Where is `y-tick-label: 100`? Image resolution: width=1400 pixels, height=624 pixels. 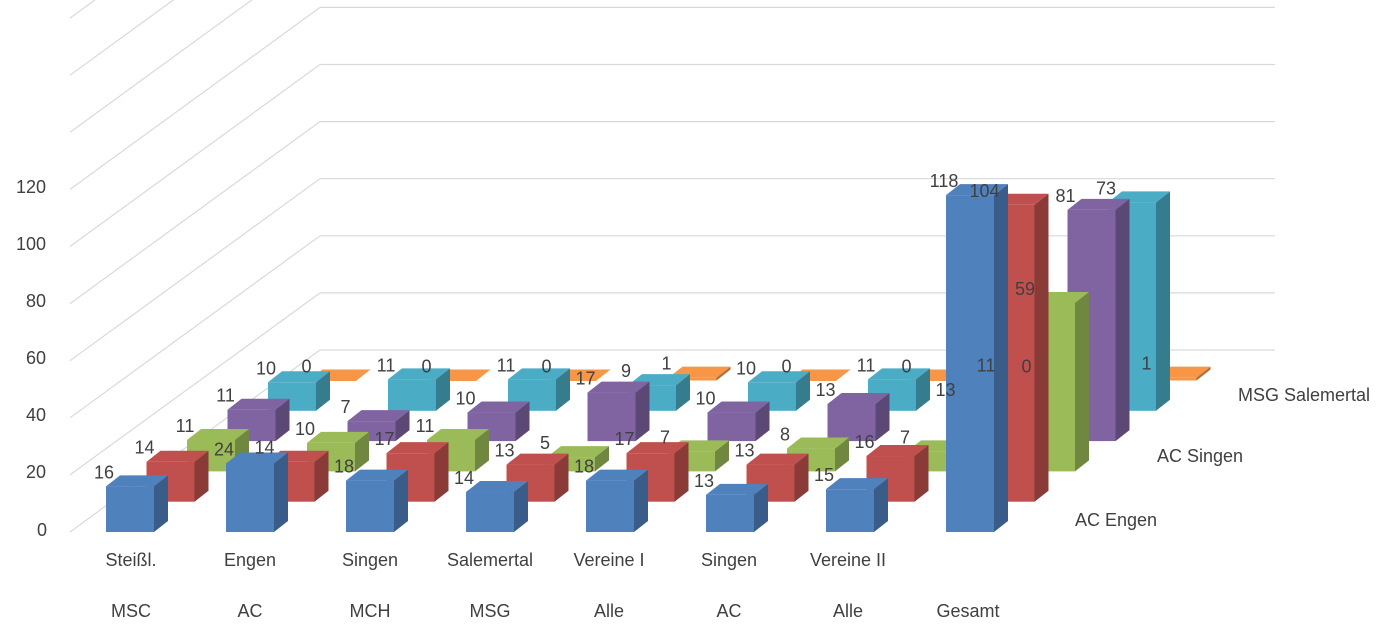 y-tick-label: 100 is located at coordinates (31, 244).